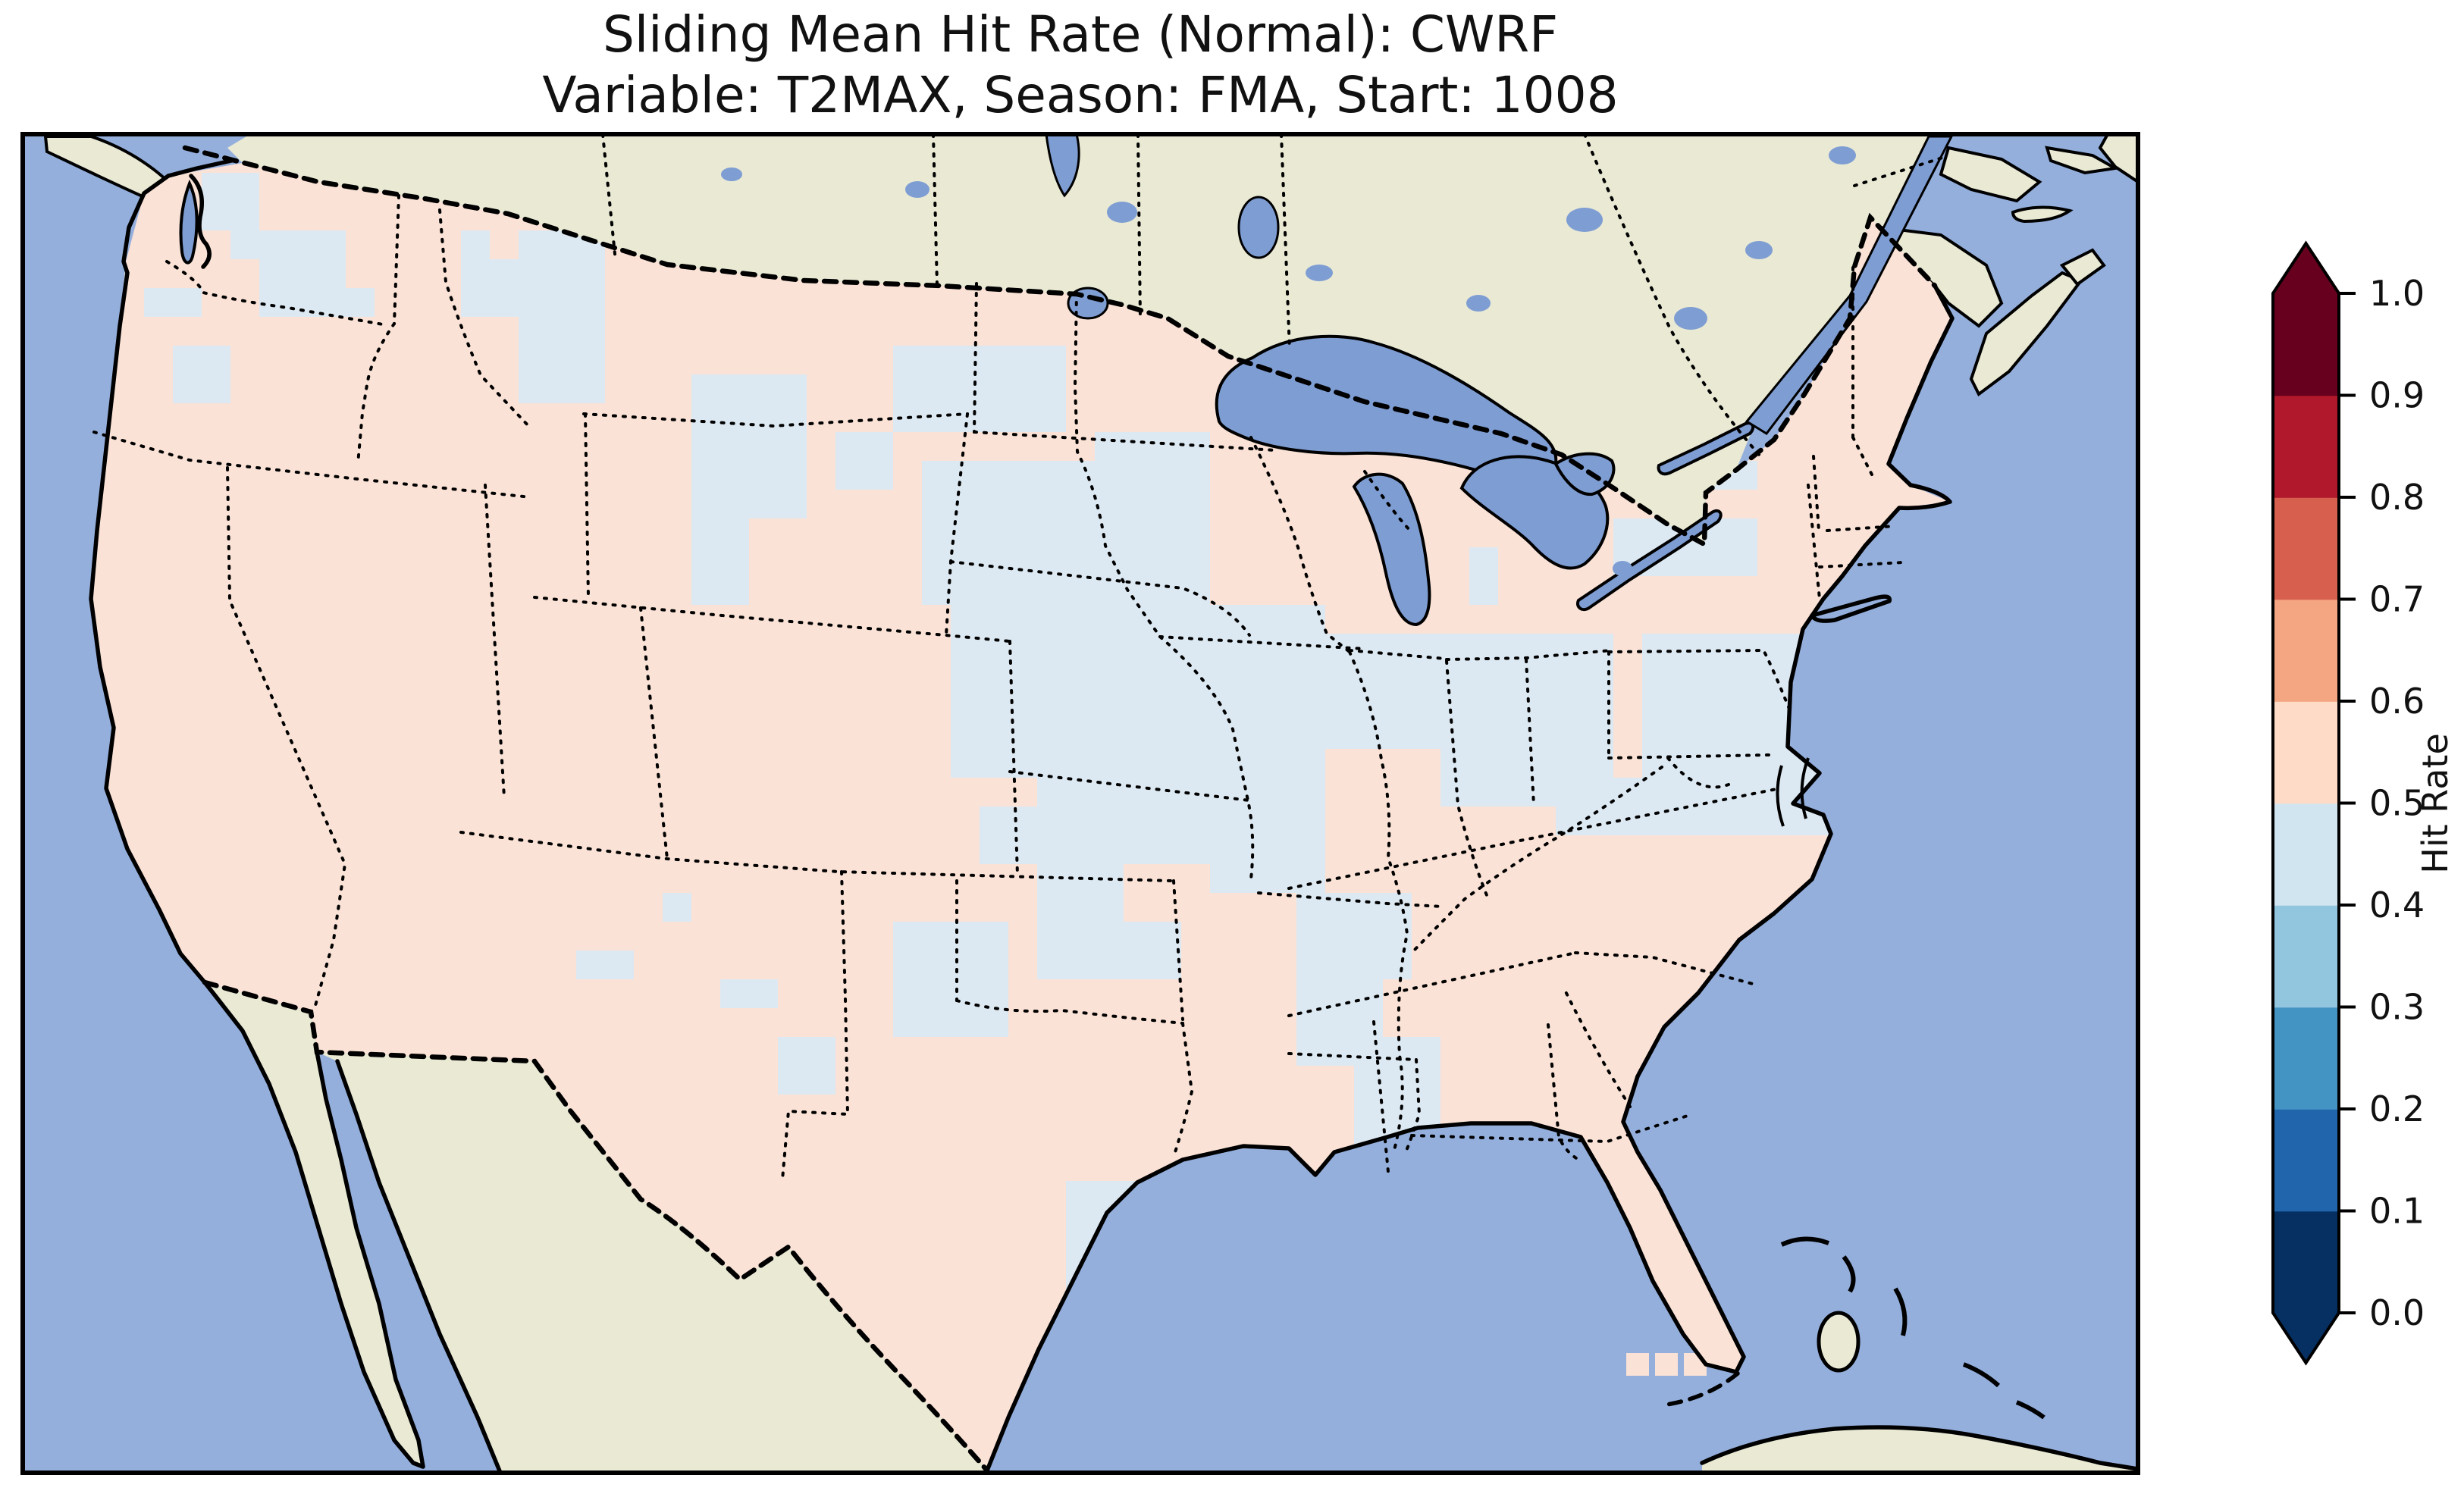  What do you see at coordinates (1706, 448) in the screenshot?
I see `lake-ontario` at bounding box center [1706, 448].